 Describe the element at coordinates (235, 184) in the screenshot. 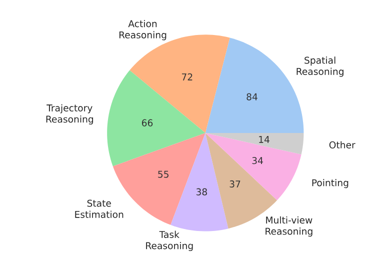

I see `data-label: 37` at that location.